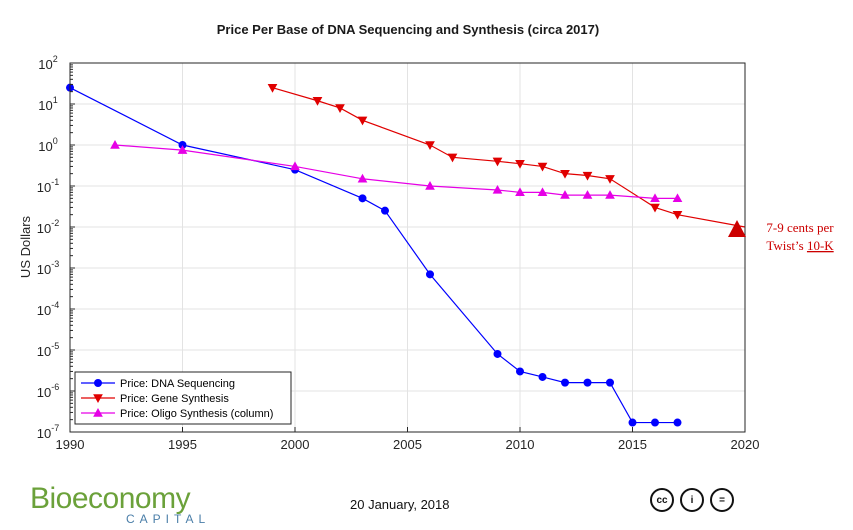  I want to click on legend-marker-oligo-synthesis, so click(98, 412).